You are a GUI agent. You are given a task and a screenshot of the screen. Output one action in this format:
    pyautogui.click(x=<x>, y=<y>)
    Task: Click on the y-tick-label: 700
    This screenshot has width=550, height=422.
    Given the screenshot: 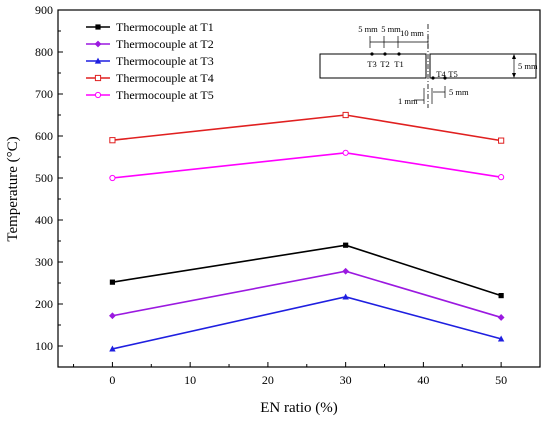 What is the action you would take?
    pyautogui.click(x=44, y=94)
    